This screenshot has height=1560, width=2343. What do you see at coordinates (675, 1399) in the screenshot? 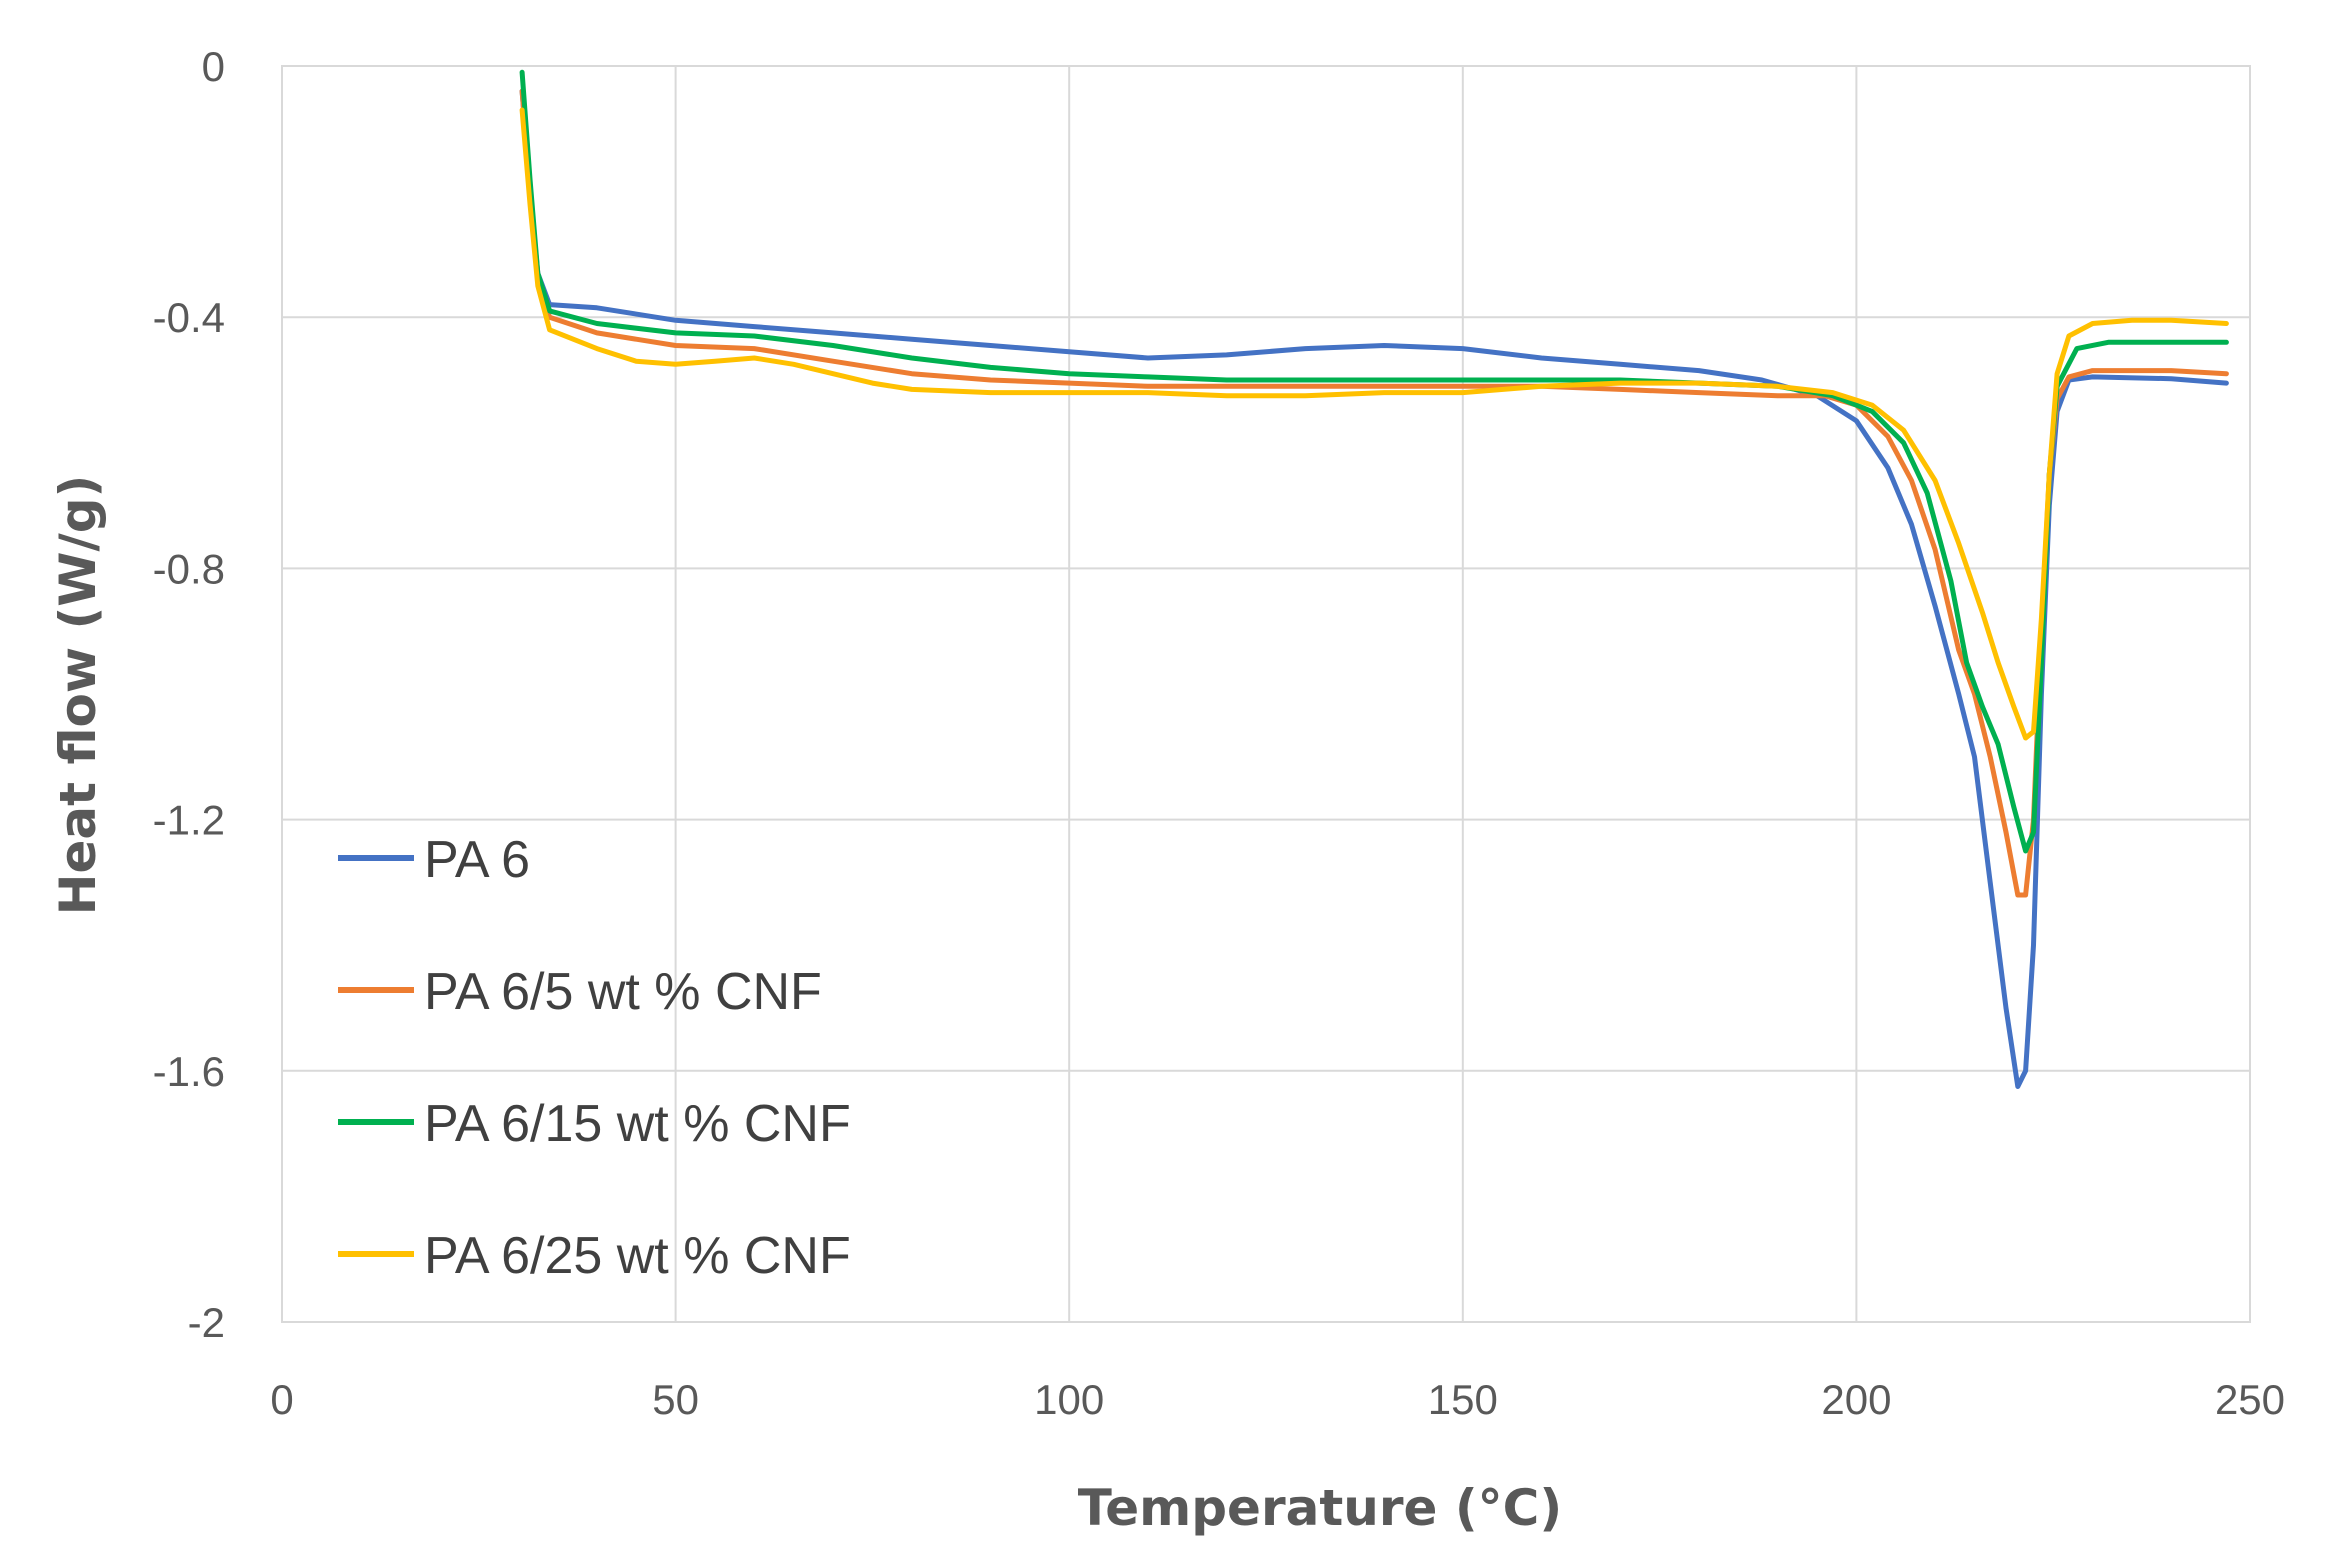
I see `x-tick-label: 50` at bounding box center [675, 1399].